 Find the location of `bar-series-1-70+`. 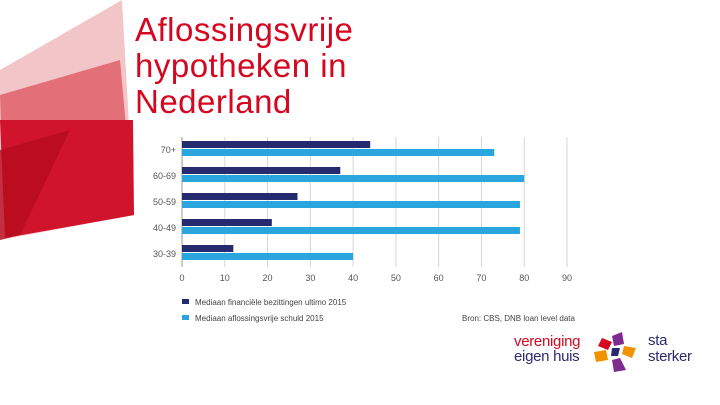

bar-series-1-70+ is located at coordinates (276, 144).